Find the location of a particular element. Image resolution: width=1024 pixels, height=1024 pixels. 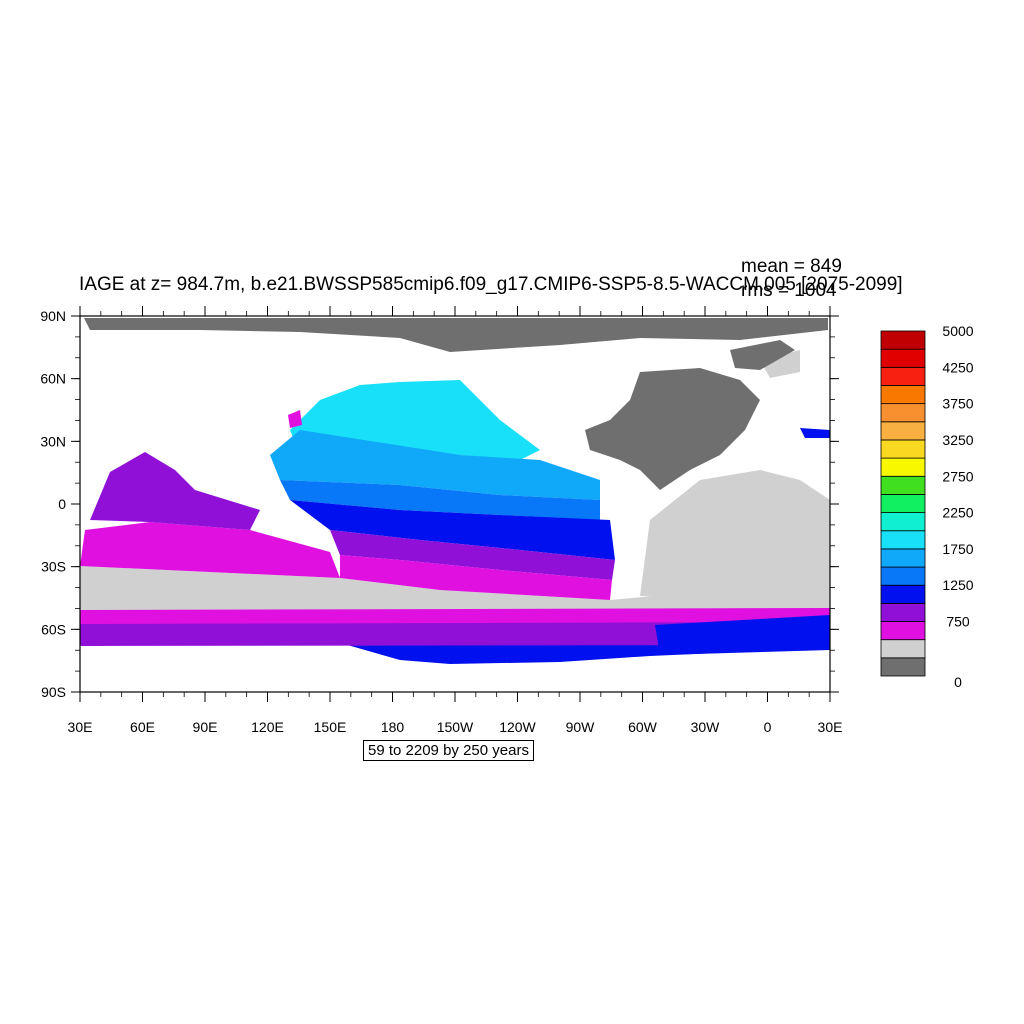

ocean-purple-spac is located at coordinates (472, 555).